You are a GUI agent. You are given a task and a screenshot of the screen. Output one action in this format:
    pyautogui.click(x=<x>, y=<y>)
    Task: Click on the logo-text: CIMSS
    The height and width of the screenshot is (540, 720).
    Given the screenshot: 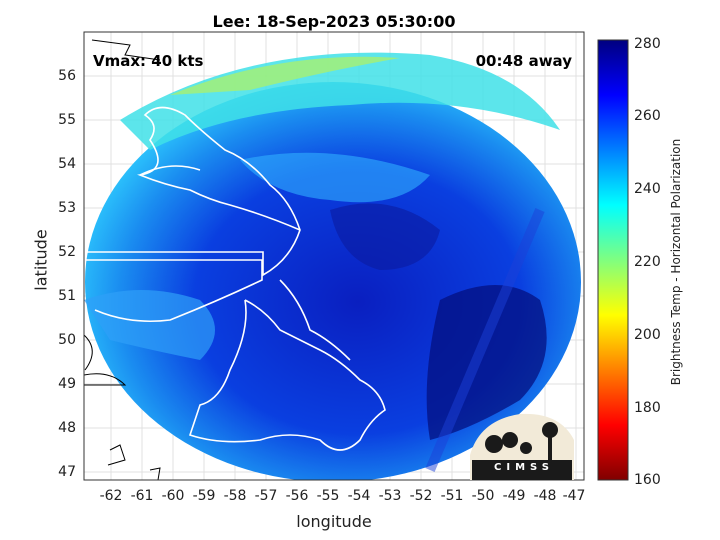 What is the action you would take?
    pyautogui.click(x=524, y=467)
    